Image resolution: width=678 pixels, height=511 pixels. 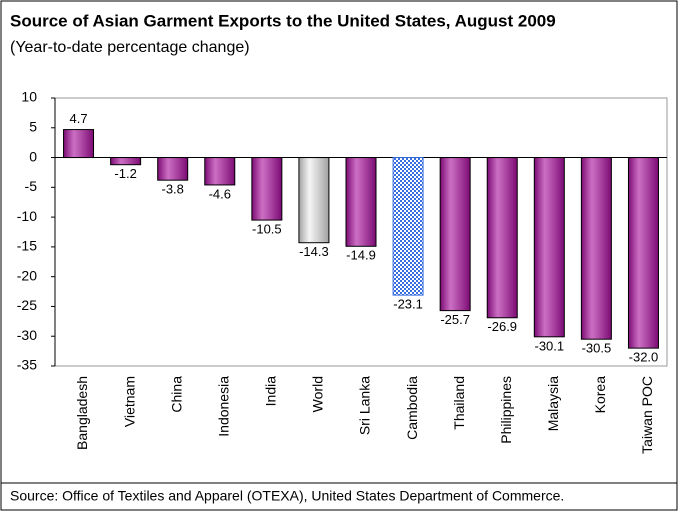 I want to click on y-tick-label: -25, so click(x=27, y=305).